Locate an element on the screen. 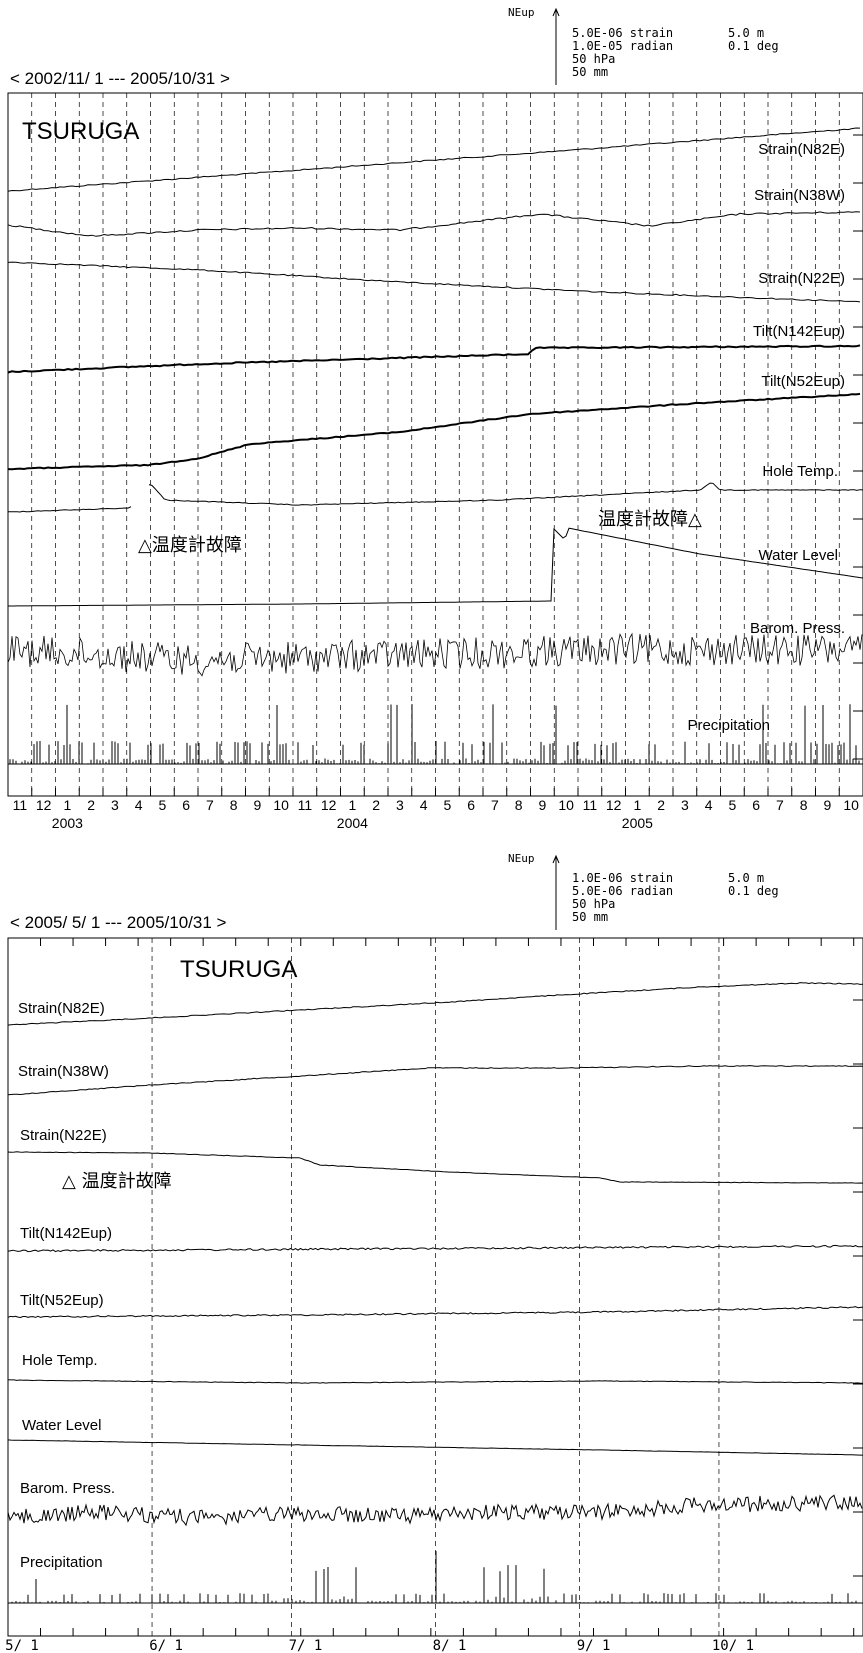 The height and width of the screenshot is (1653, 863). panel-1-label-strain-n22e: Strain(N22E) is located at coordinates (801, 278).